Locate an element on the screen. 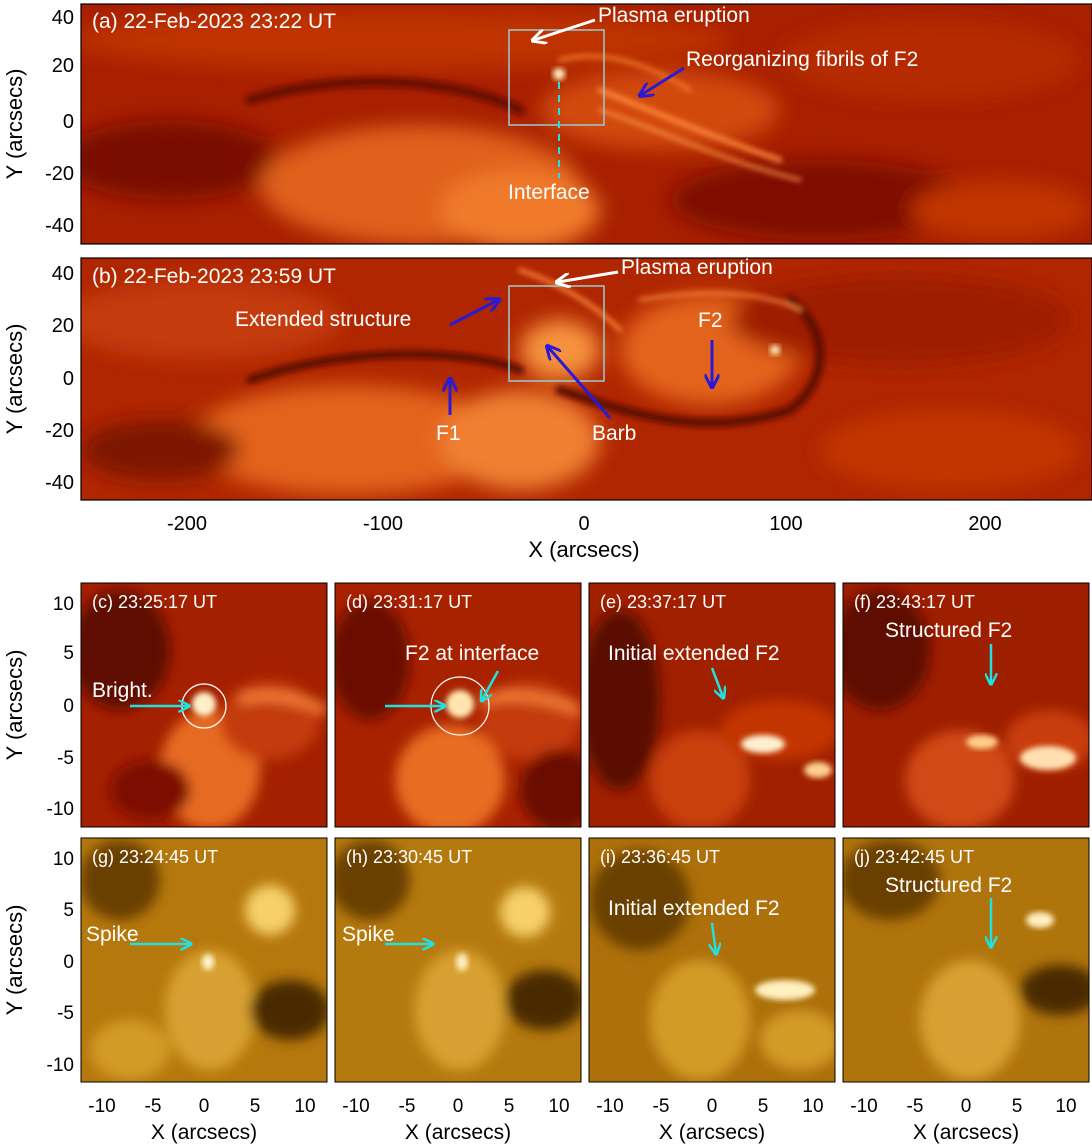  panel-d-arrow-right is located at coordinates (491, 685).